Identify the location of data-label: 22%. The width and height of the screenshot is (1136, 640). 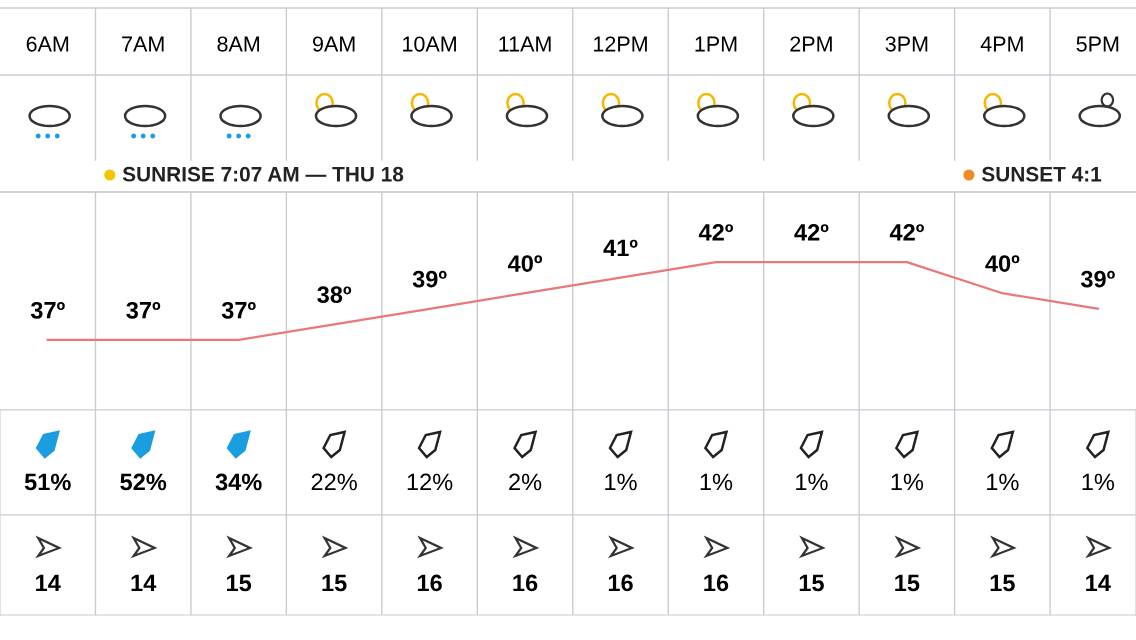
(334, 482).